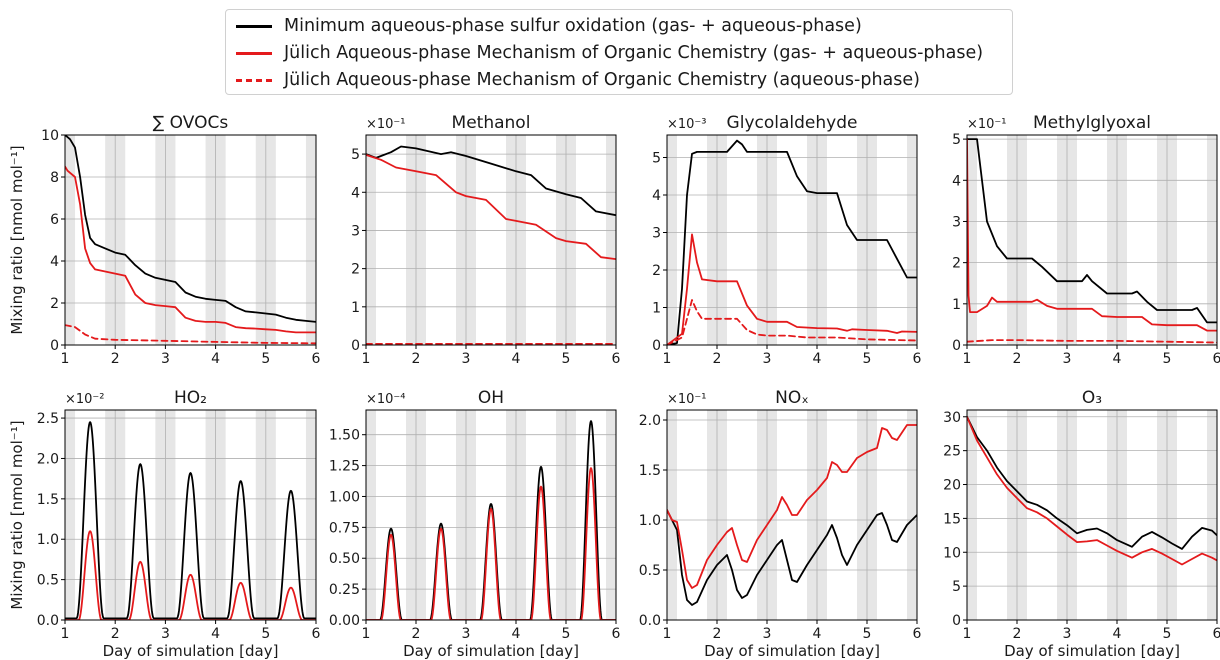 The width and height of the screenshot is (1220, 660). What do you see at coordinates (792, 123) in the screenshot?
I see `panel-title: Glycolaldehyde` at bounding box center [792, 123].